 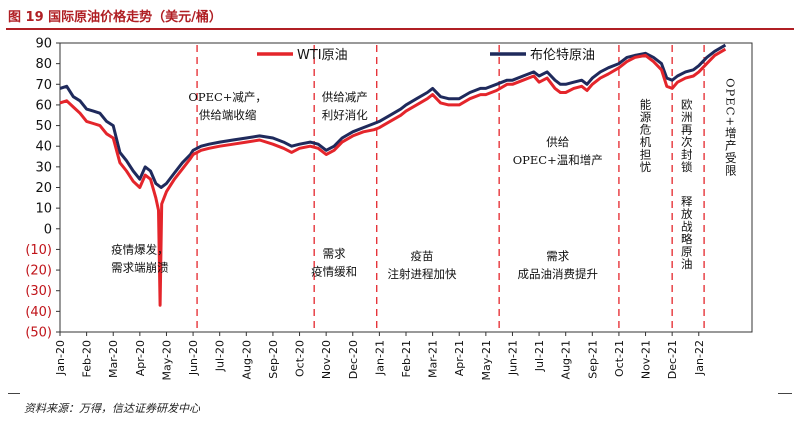 I want to click on annotation-text: 疫情爆发，, so click(x=140, y=250).